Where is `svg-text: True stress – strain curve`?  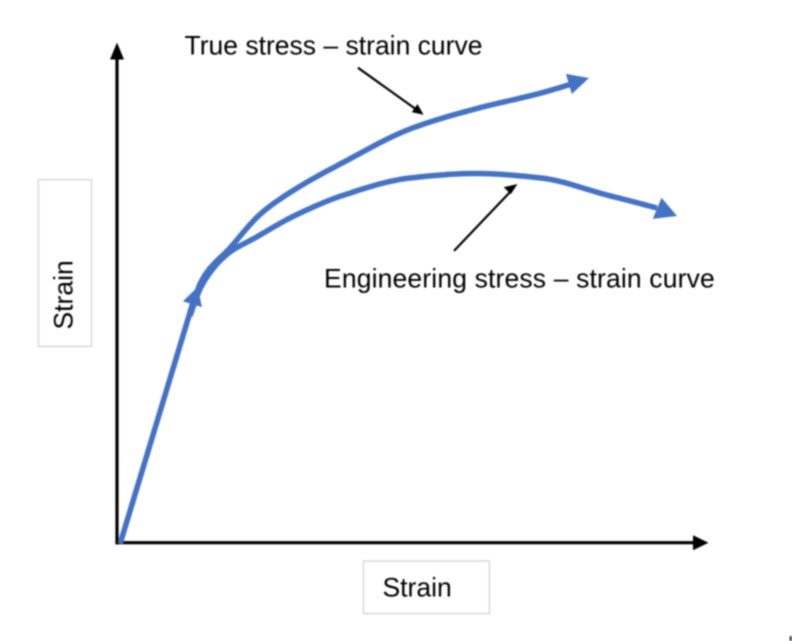
svg-text: True stress – strain curve is located at coordinates (334, 46).